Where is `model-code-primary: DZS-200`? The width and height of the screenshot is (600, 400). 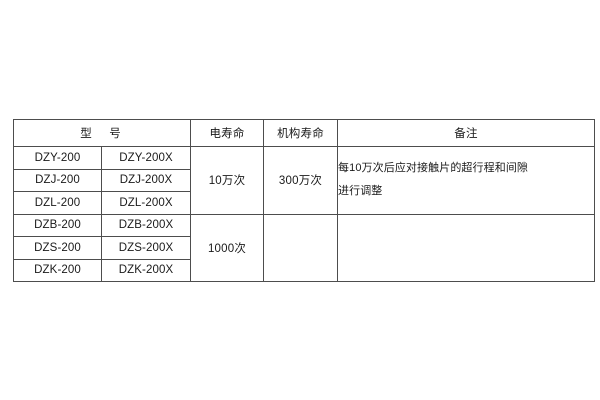 model-code-primary: DZS-200 is located at coordinates (57, 248).